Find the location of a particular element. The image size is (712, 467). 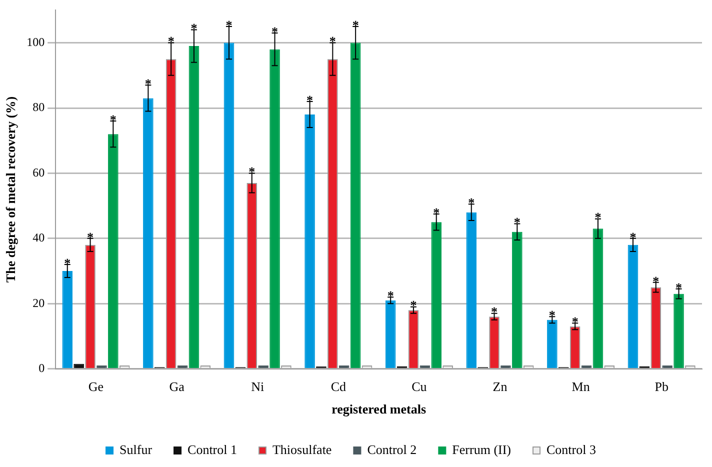

y-tick-label: 100 is located at coordinates (35, 41).